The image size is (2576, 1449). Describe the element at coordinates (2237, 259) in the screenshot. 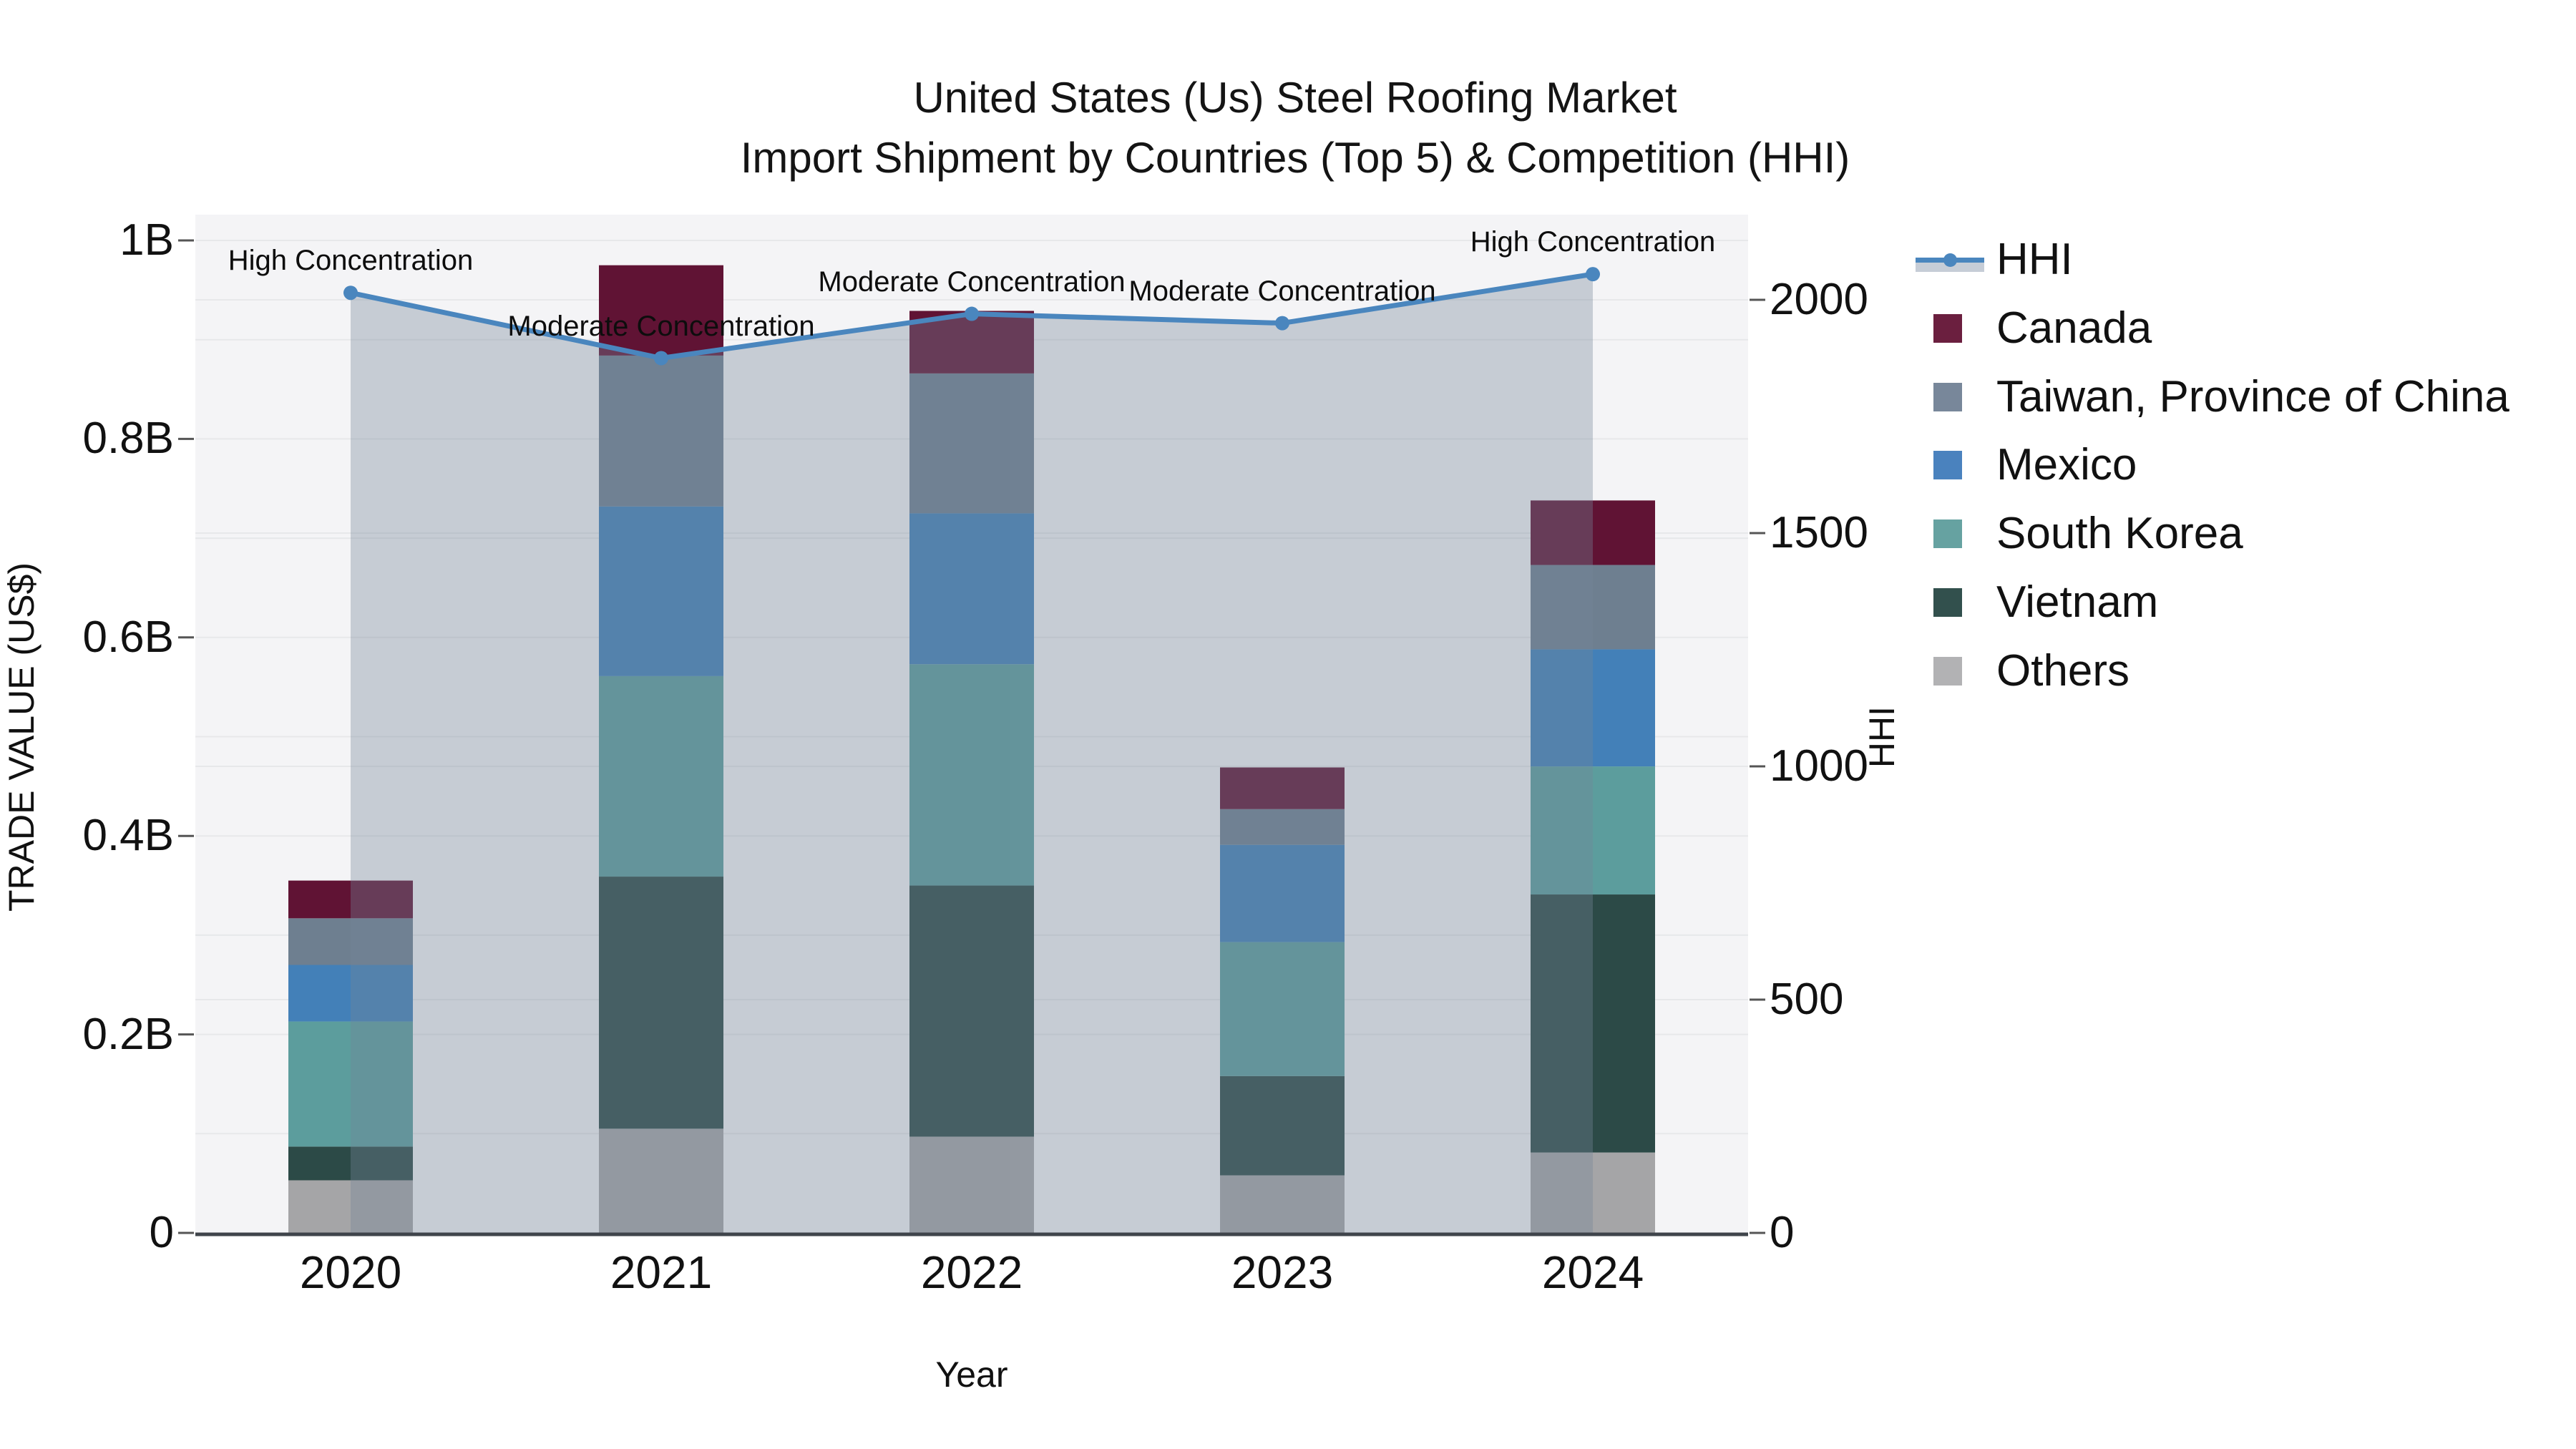

I see `legend-item-hhi: HHI` at that location.